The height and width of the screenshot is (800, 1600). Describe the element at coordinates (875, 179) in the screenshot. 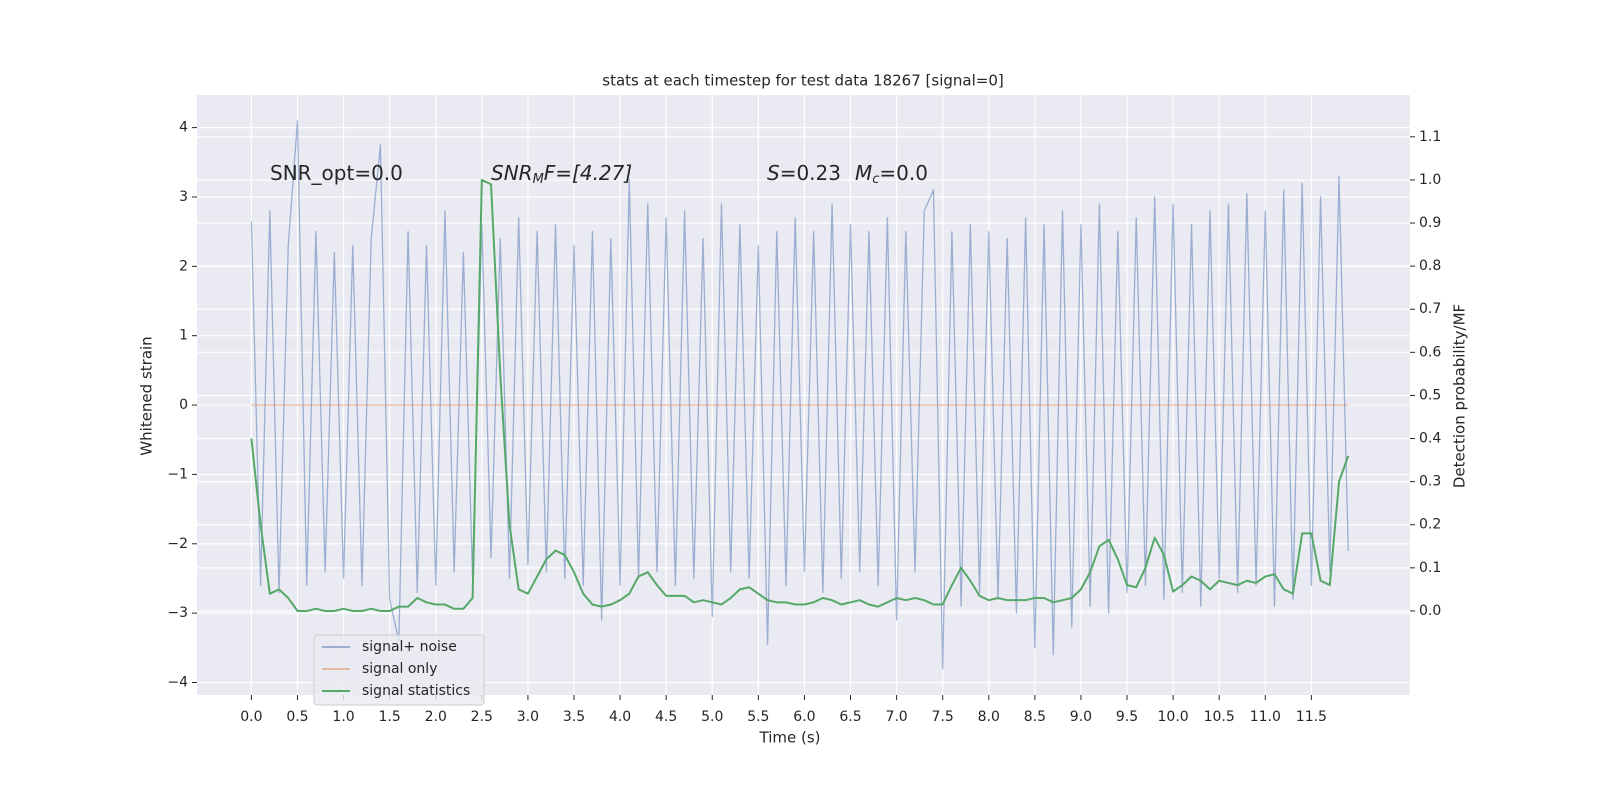

I see `annotation-part: c` at that location.